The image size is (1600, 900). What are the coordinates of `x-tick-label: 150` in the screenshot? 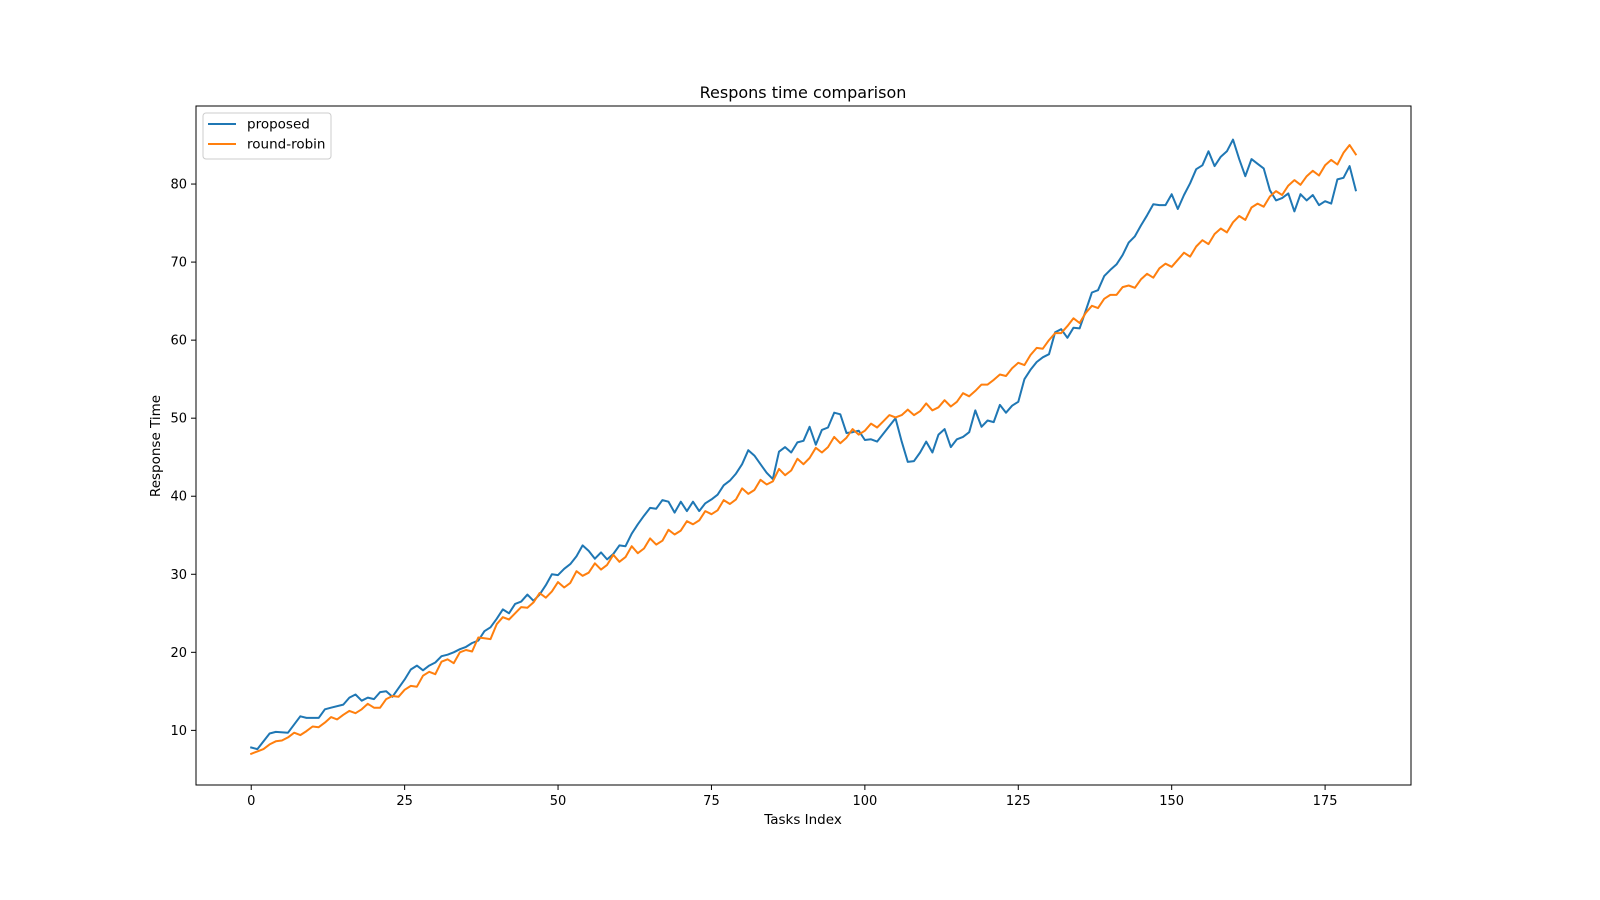 It's located at (1171, 801).